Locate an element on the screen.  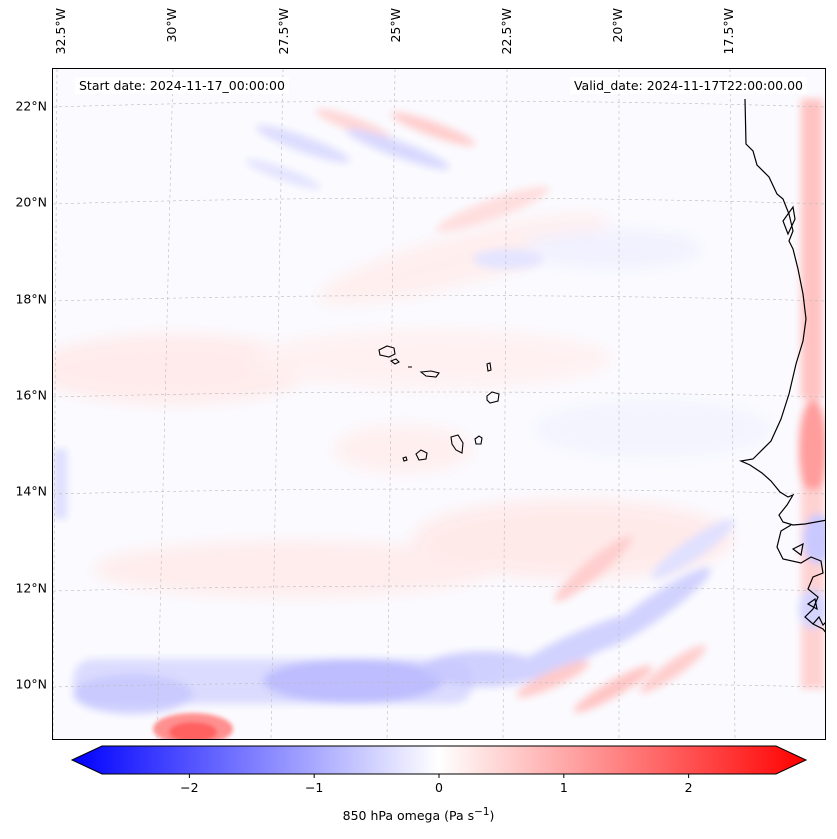
colorbar-tick-label: 1 is located at coordinates (563, 787).